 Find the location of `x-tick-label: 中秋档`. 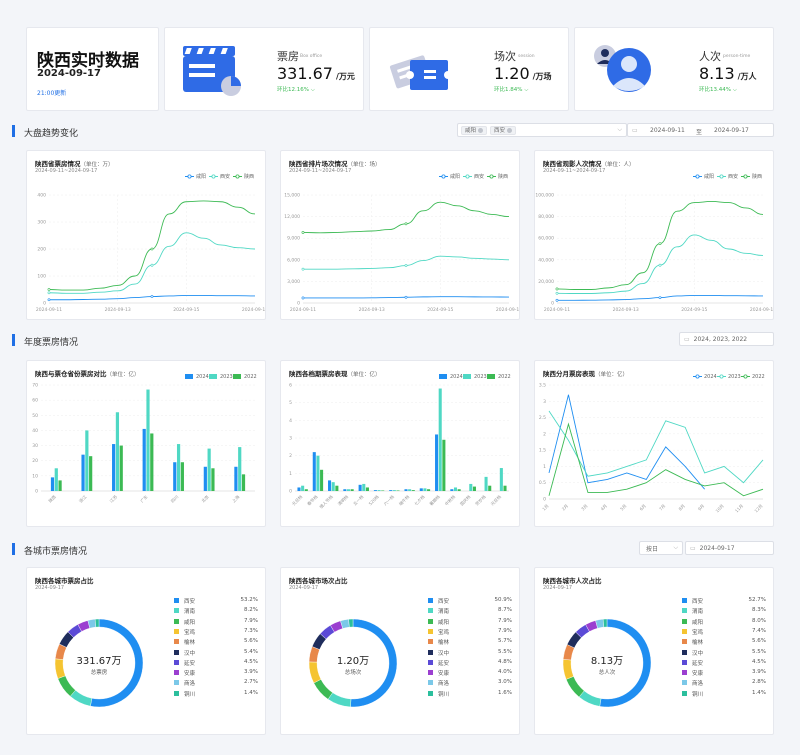

x-tick-label: 中秋档 is located at coordinates (450, 500).